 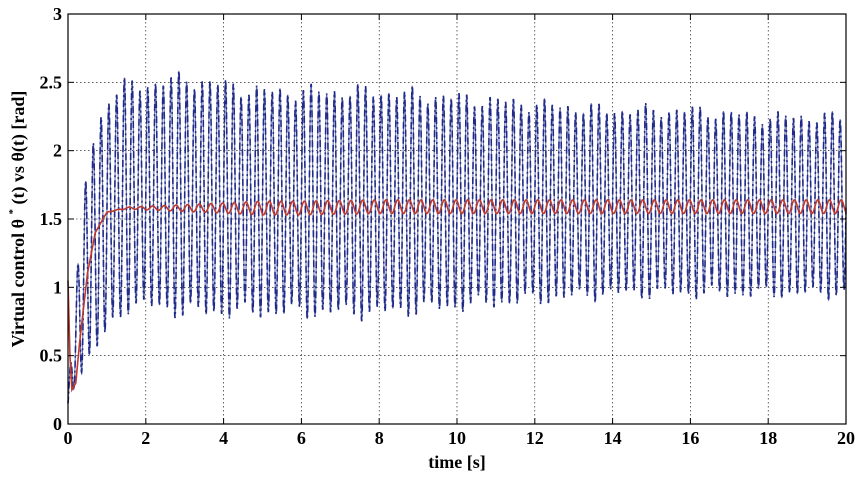 I want to click on y-axis-label-prefix: Virtual control θ, so click(x=18, y=283).